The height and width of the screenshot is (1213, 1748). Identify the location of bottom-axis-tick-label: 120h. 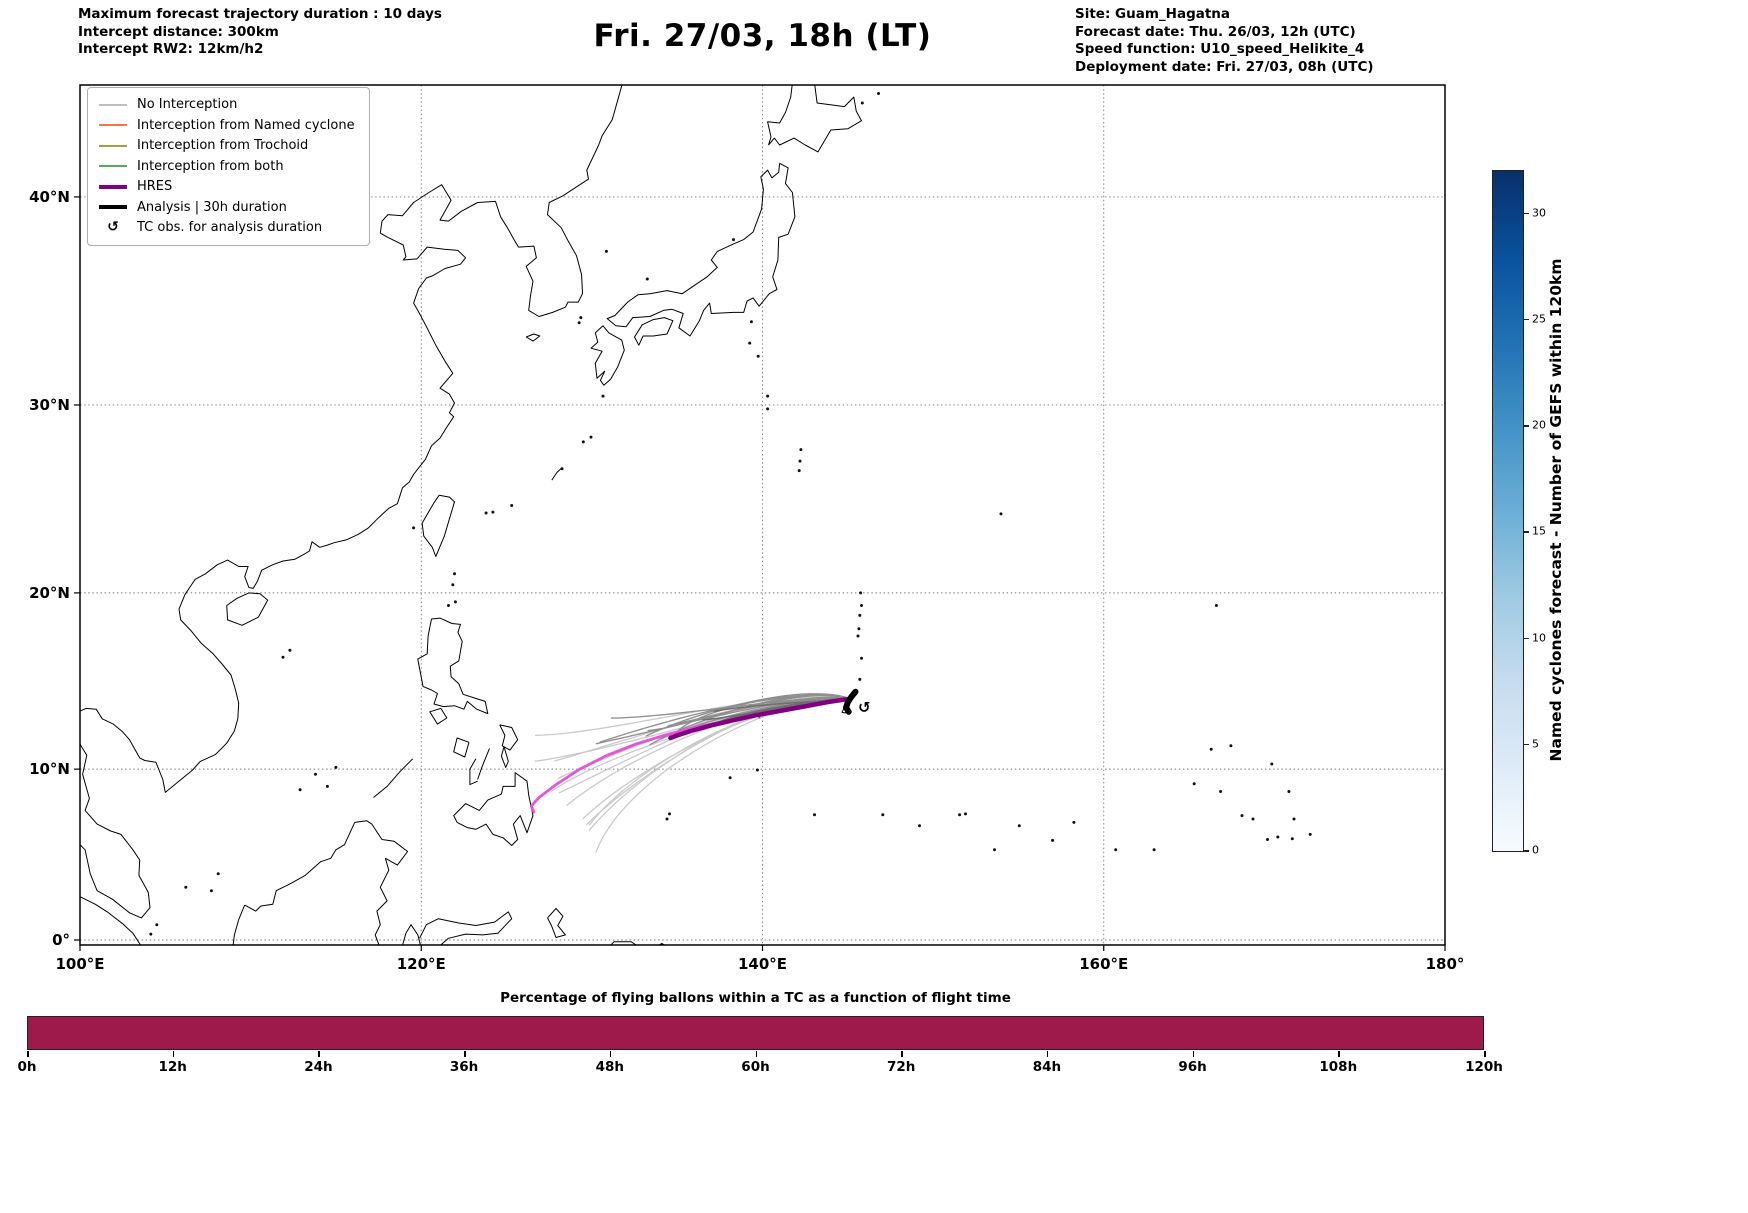
(1484, 1067).